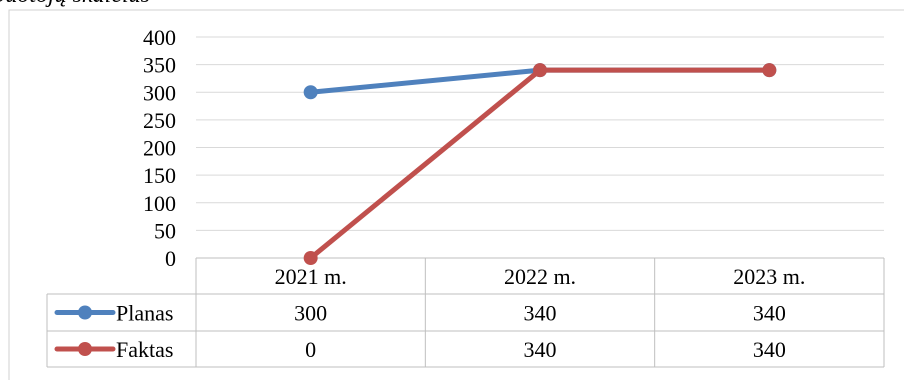 Image resolution: width=904 pixels, height=385 pixels. Describe the element at coordinates (310, 313) in the screenshot. I see `table-cell-value: 300` at that location.